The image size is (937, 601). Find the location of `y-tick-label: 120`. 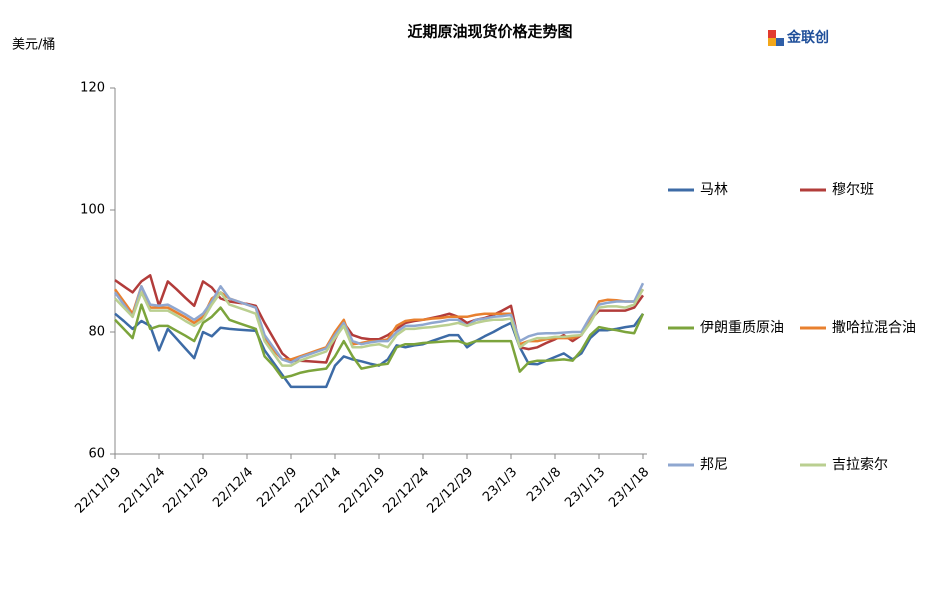

y-tick-label: 120 is located at coordinates (92, 88).